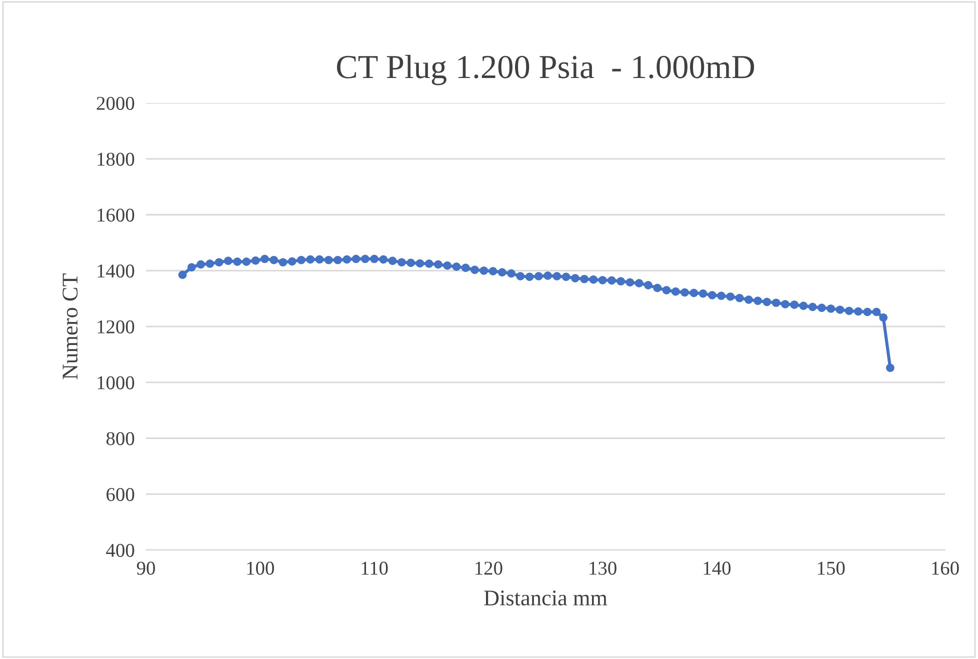  What do you see at coordinates (145, 568) in the screenshot?
I see `x-tick-label: 90` at bounding box center [145, 568].